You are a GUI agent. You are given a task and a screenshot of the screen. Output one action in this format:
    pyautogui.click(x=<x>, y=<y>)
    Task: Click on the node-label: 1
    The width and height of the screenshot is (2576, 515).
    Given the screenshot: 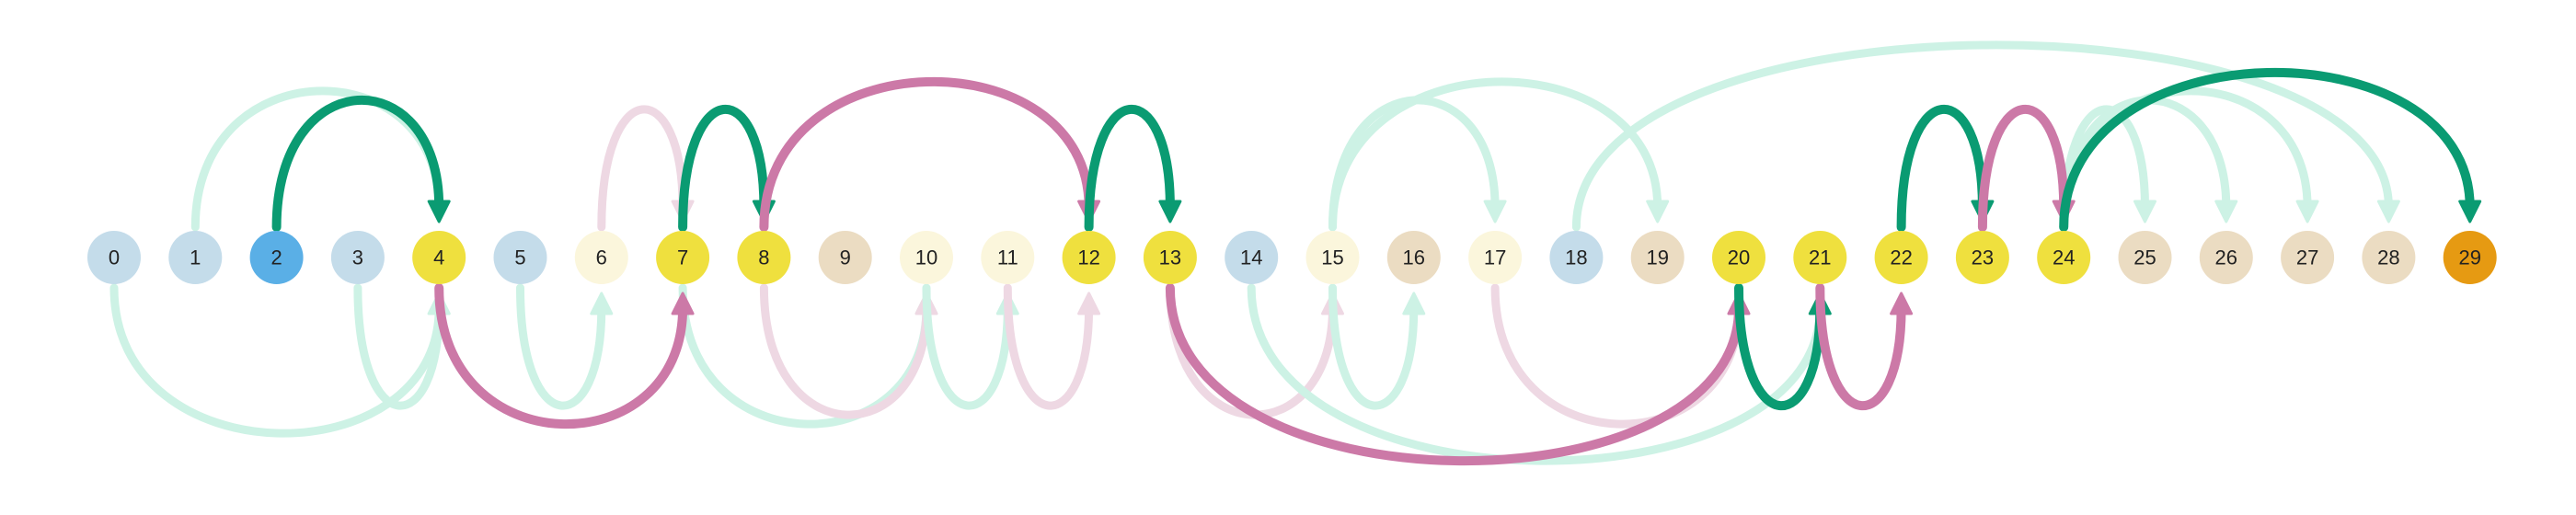 What is the action you would take?
    pyautogui.click(x=195, y=257)
    